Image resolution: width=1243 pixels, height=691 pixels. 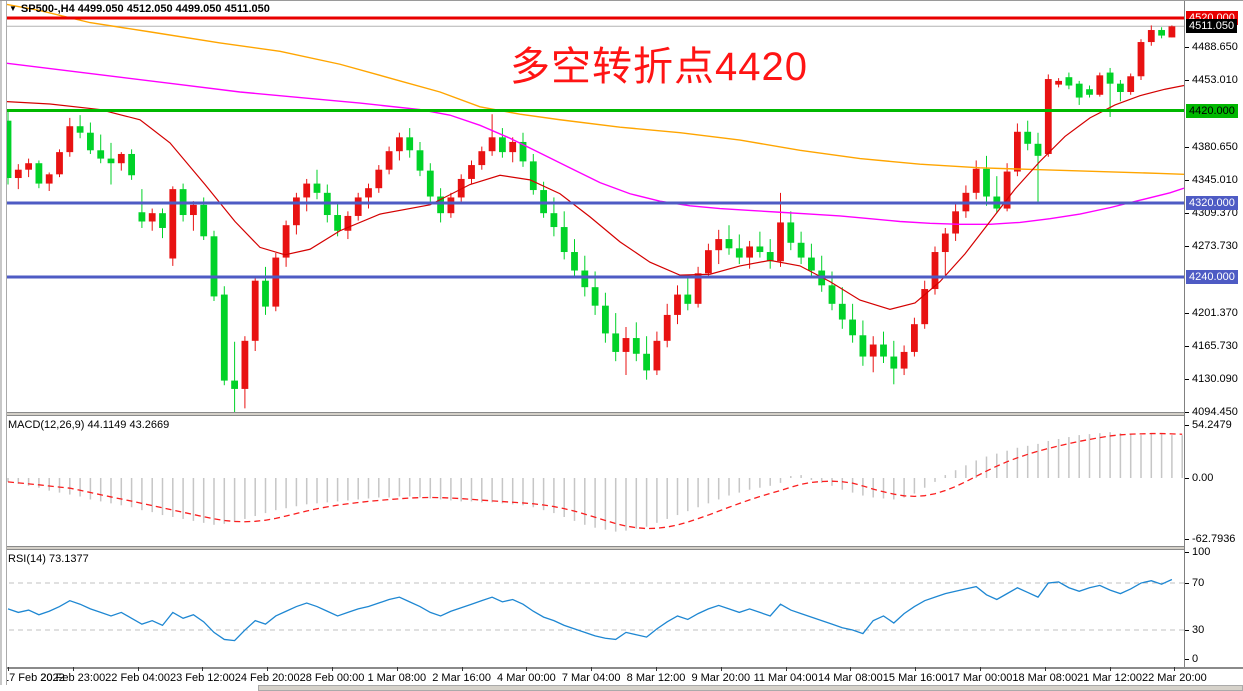 What do you see at coordinates (591, 678) in the screenshot?
I see `time-tick-label: 7 Mar 04:00` at bounding box center [591, 678].